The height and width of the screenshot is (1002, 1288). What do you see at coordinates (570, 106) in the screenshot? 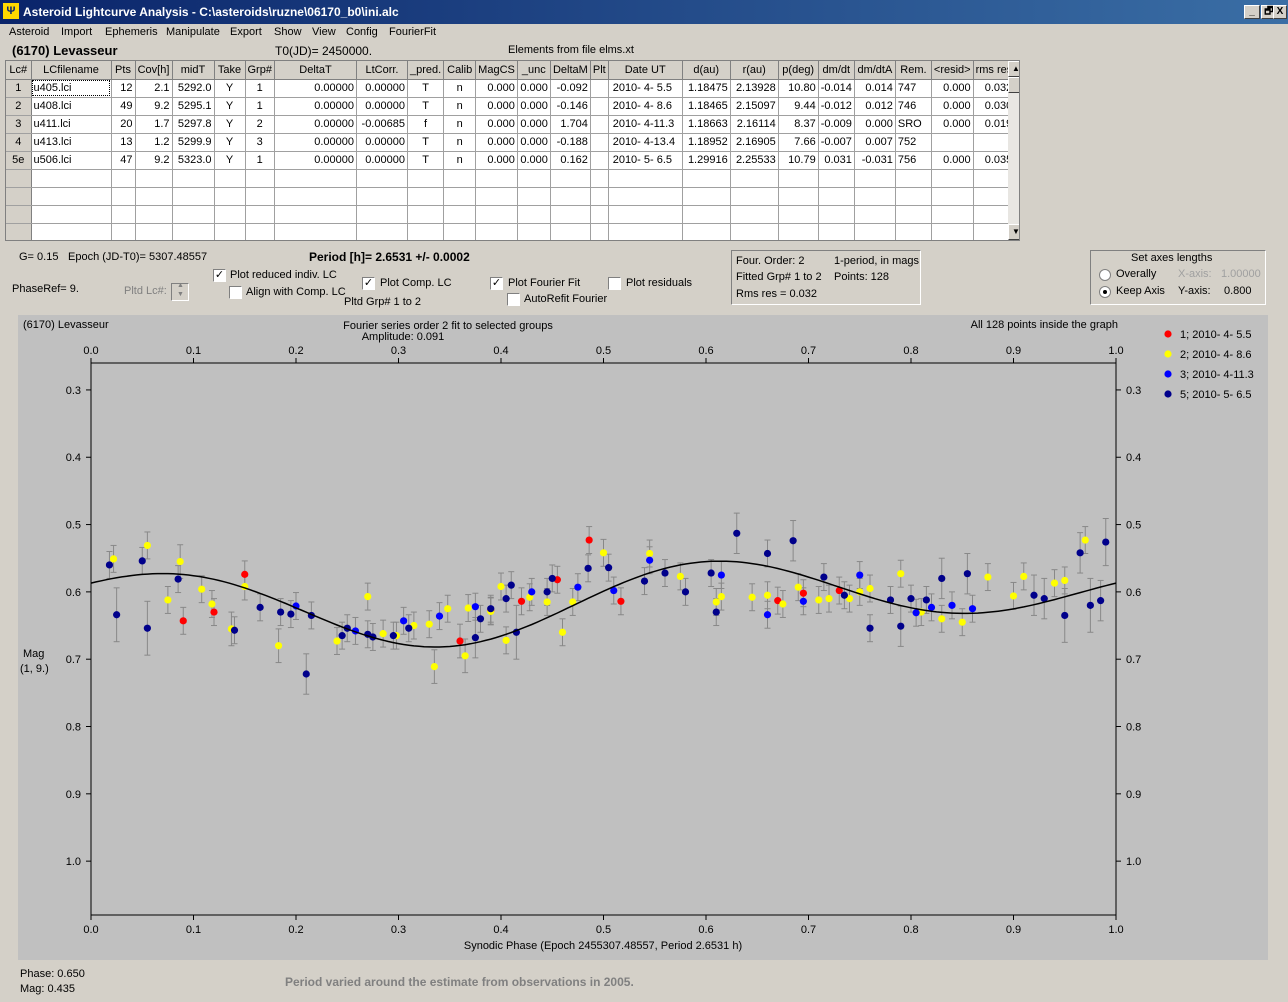
I see `table-cell: -0.146` at bounding box center [570, 106].